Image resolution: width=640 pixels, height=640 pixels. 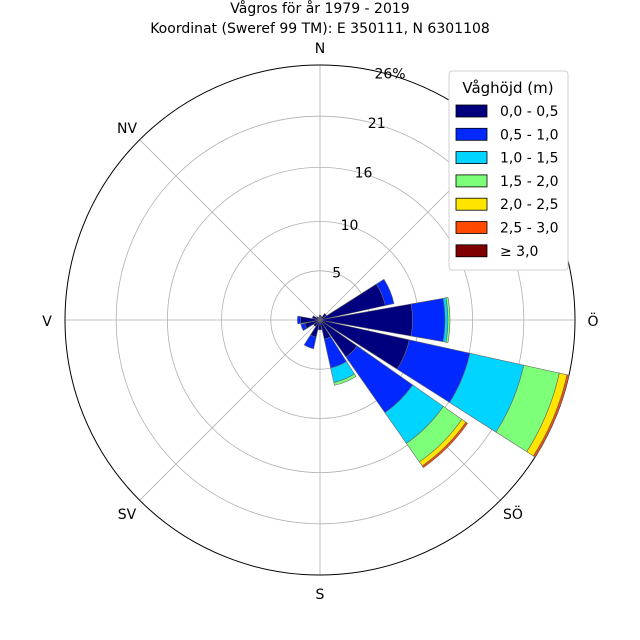 What do you see at coordinates (529, 159) in the screenshot?
I see `legend-label: 1,0 - 1,5` at bounding box center [529, 159].